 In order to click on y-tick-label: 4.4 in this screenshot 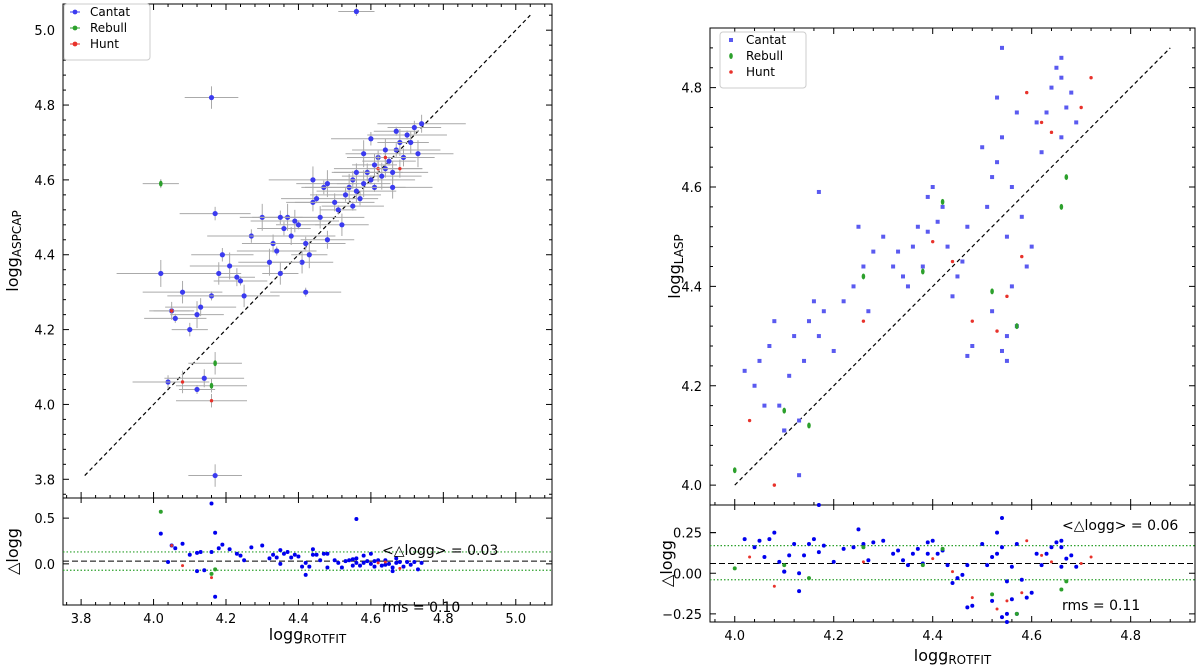, I will do `click(44, 256)`.